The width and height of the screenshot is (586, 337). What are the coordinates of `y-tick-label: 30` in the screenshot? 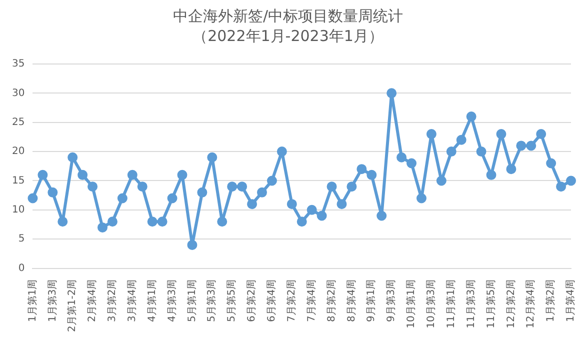 It's located at (18, 93).